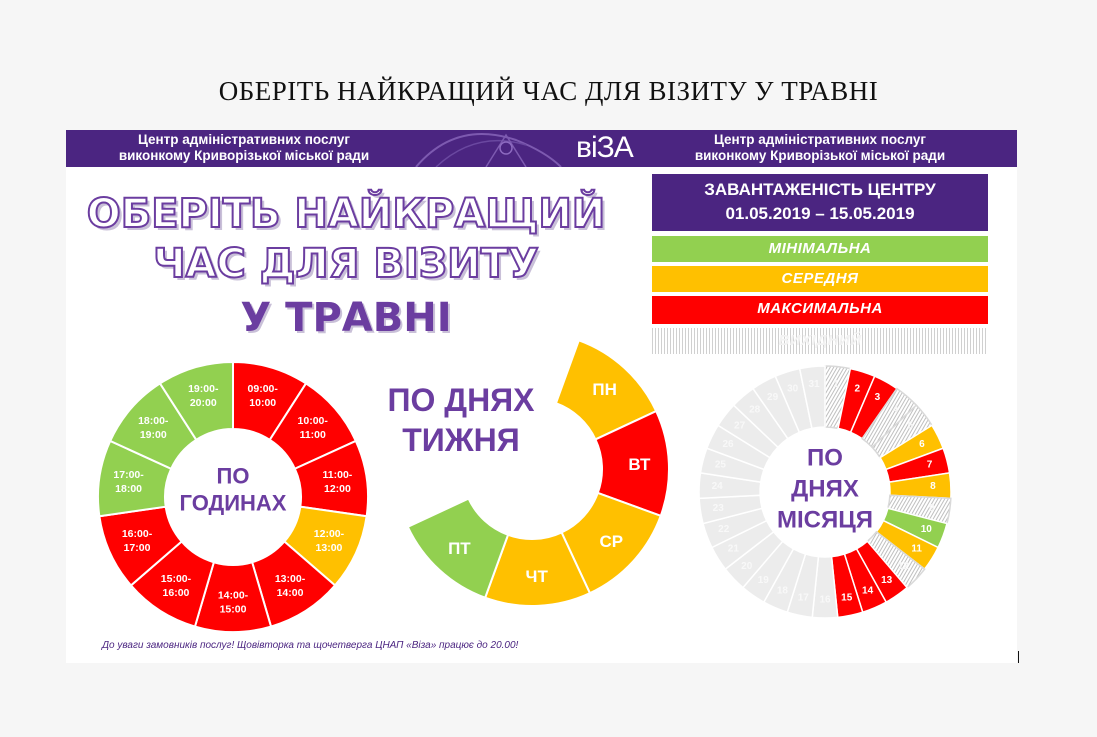 The image size is (1097, 737). What do you see at coordinates (922, 444) in the screenshot?
I see `month-day-label: 6` at bounding box center [922, 444].